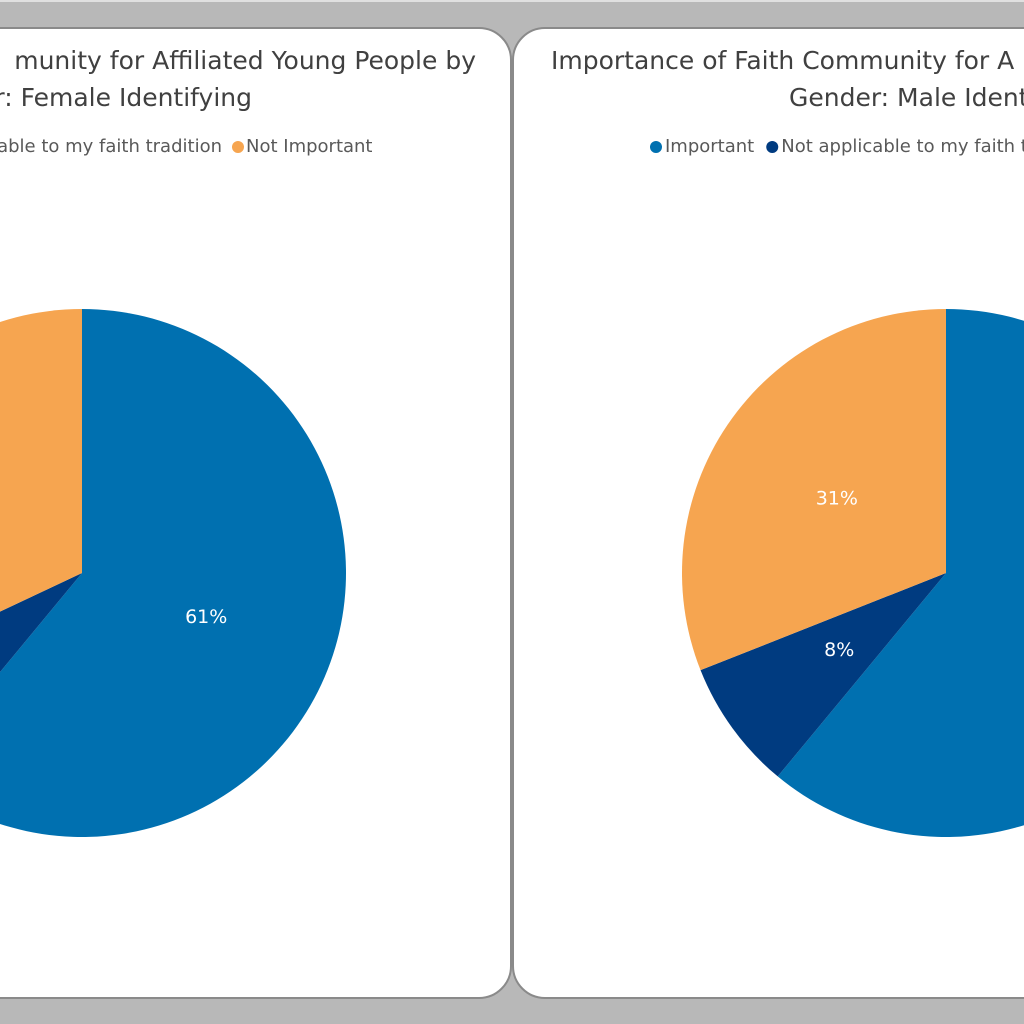 The width and height of the screenshot is (1024, 1024). Describe the element at coordinates (839, 650) in the screenshot. I see `data-label: 8%` at that location.